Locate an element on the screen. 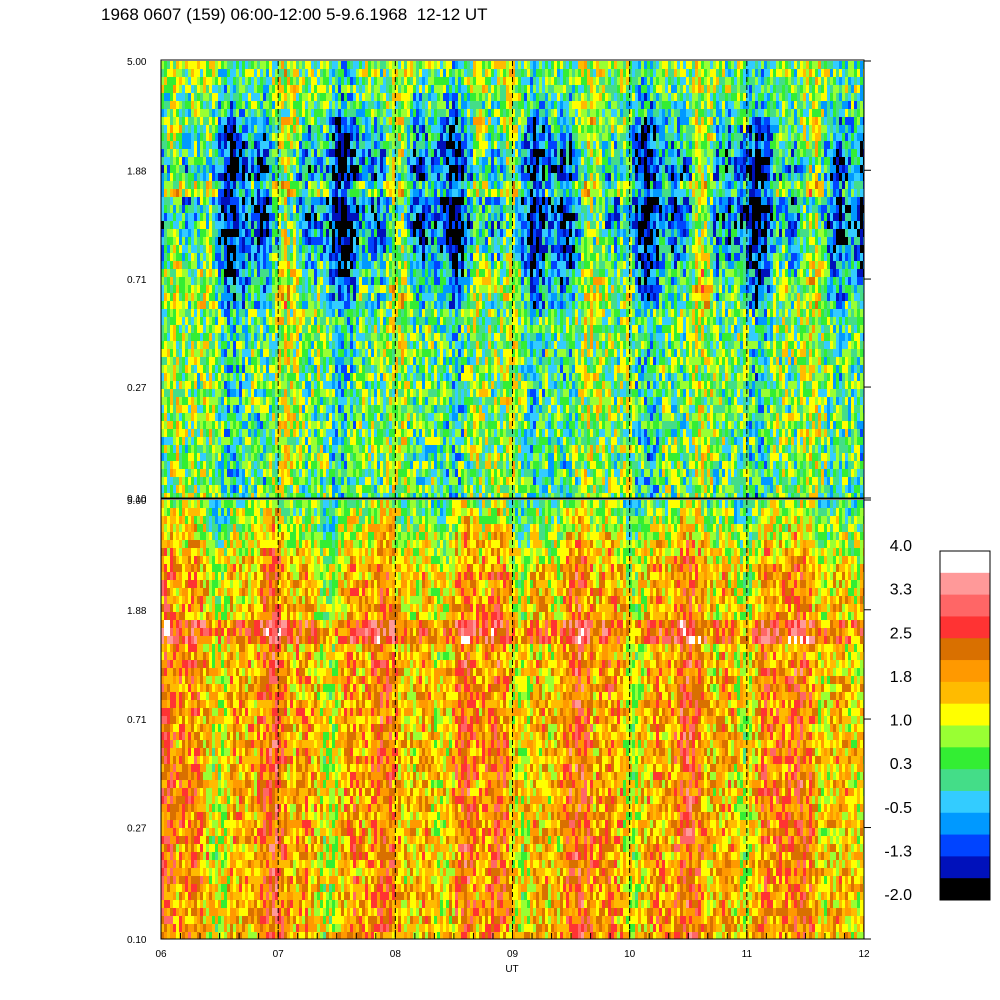 The width and height of the screenshot is (1000, 1000). colorbar-tick-label: 0.3 is located at coordinates (901, 764).